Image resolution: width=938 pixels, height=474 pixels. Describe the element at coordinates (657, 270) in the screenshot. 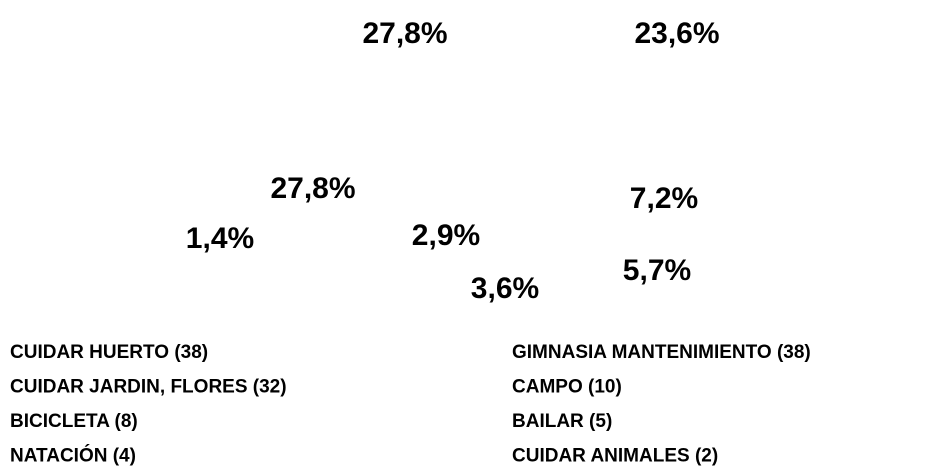

I see `data-label: 5,7%` at that location.